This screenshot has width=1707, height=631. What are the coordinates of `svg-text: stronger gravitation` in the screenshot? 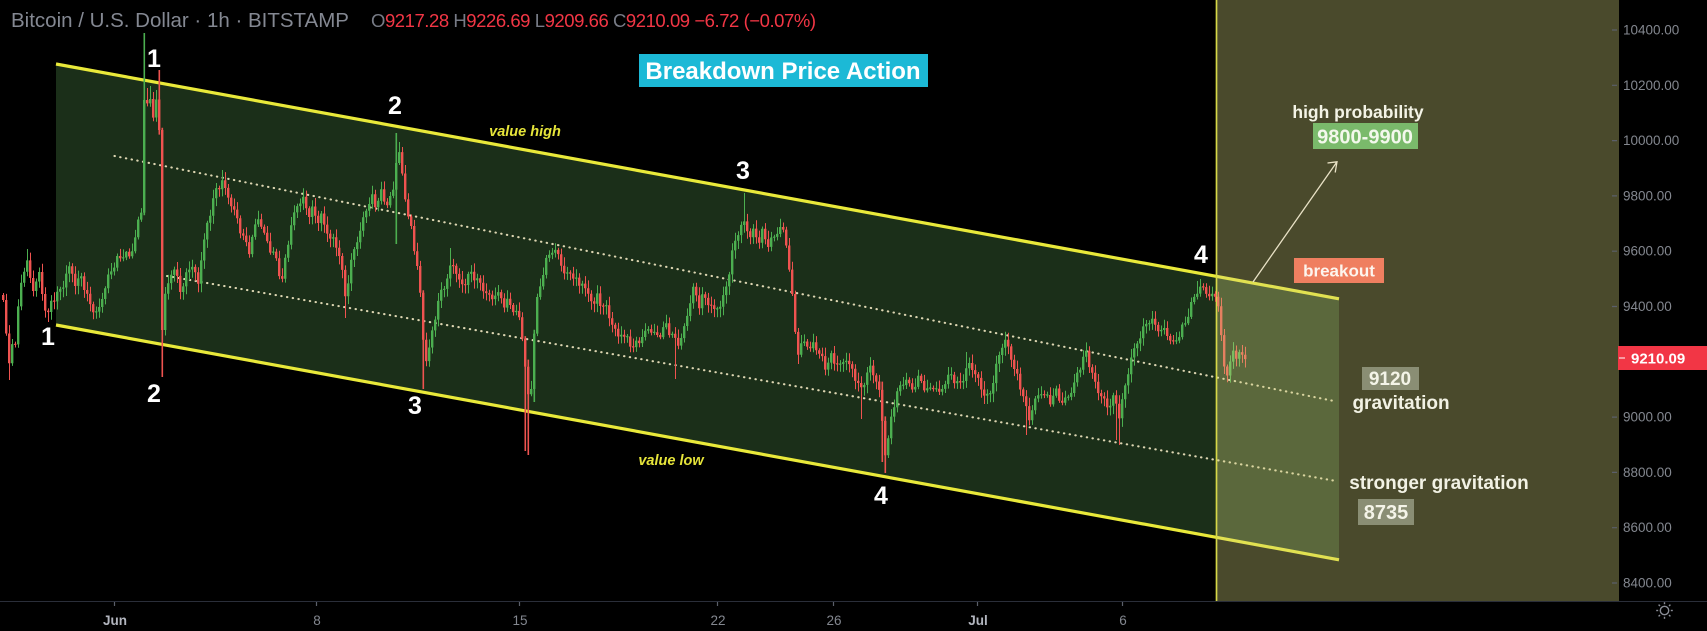 It's located at (1438, 483).